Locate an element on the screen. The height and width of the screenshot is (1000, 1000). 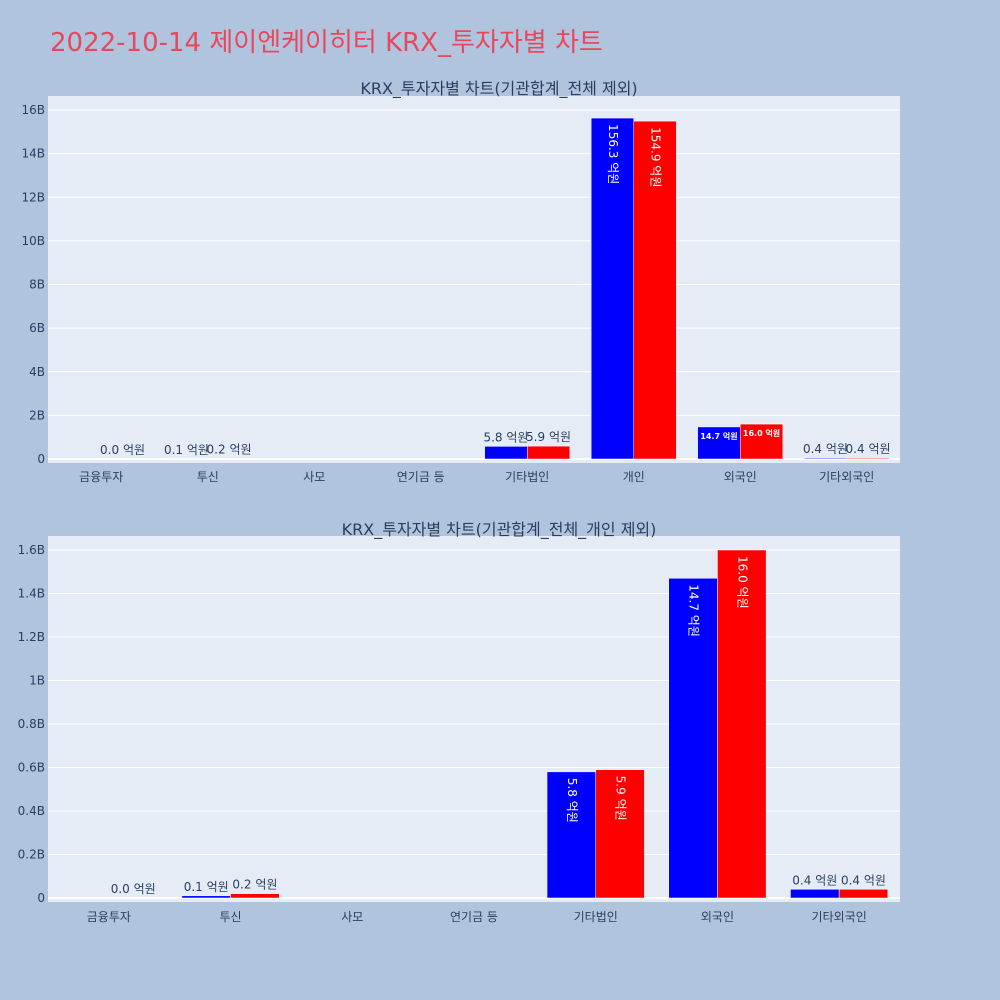
page-title: 2022-10-14 제이엔케이히터 KRX_투자자별 차트 is located at coordinates (326, 43).